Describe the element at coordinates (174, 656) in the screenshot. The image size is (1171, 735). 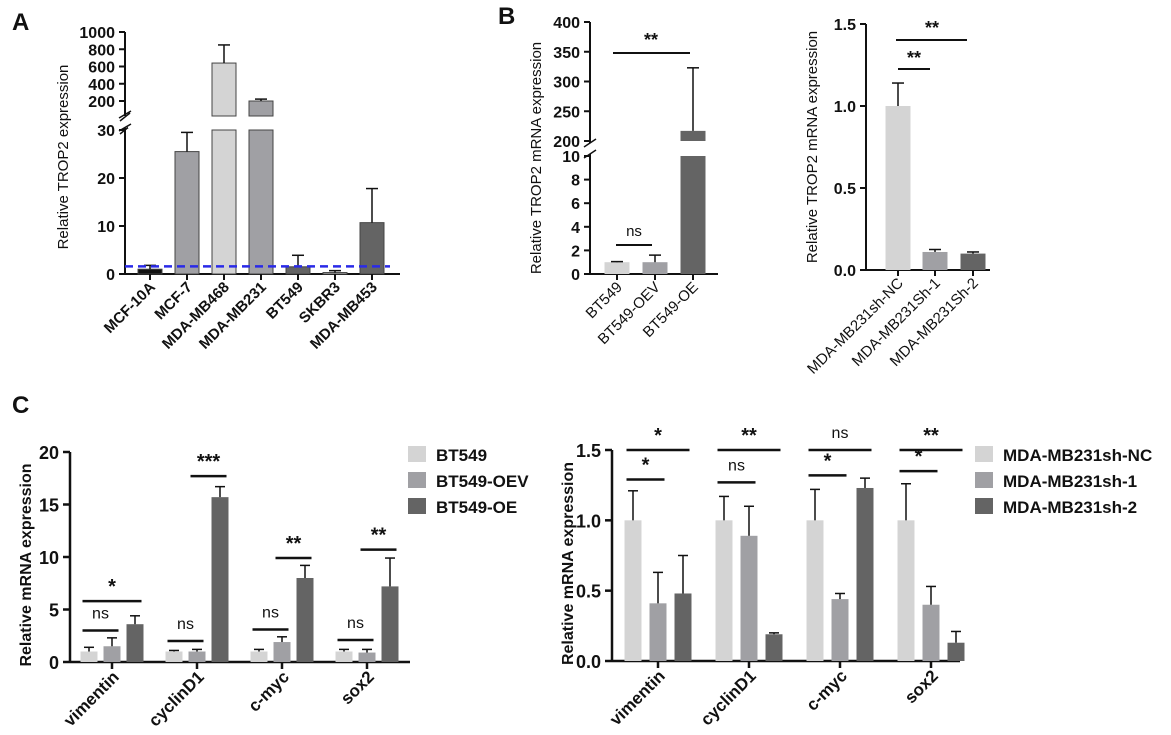
I see `bar-cyclinD1-BT549` at that location.